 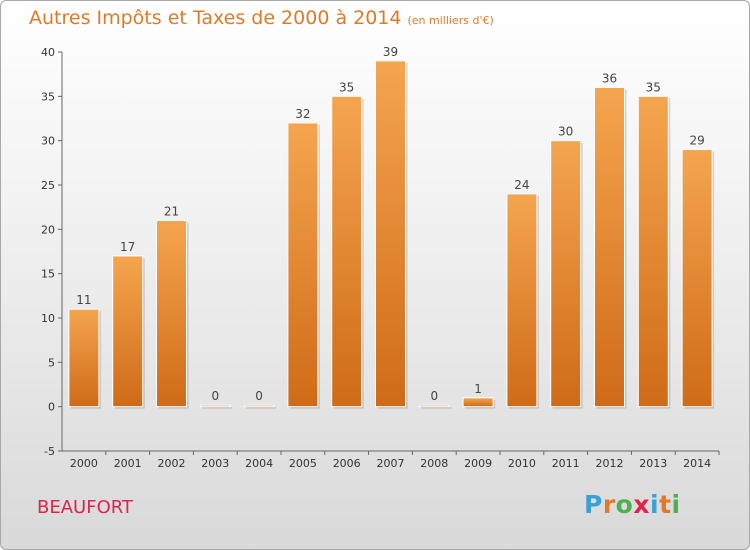 What do you see at coordinates (566, 463) in the screenshot?
I see `x-tick-label: 2011` at bounding box center [566, 463].